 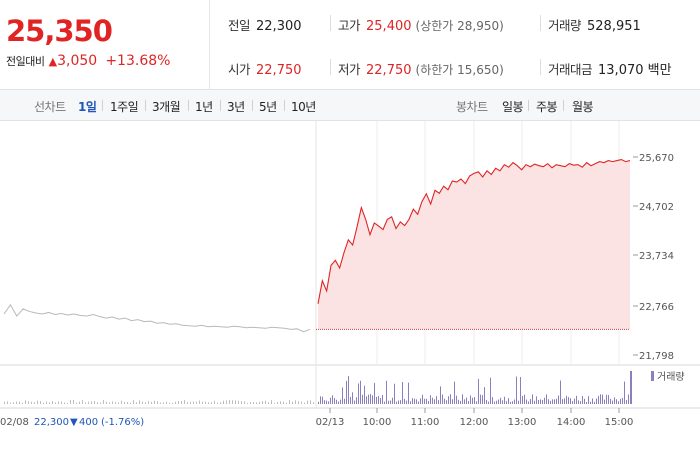 I want to click on tab-weekly-candle: 주봉, so click(x=547, y=107).